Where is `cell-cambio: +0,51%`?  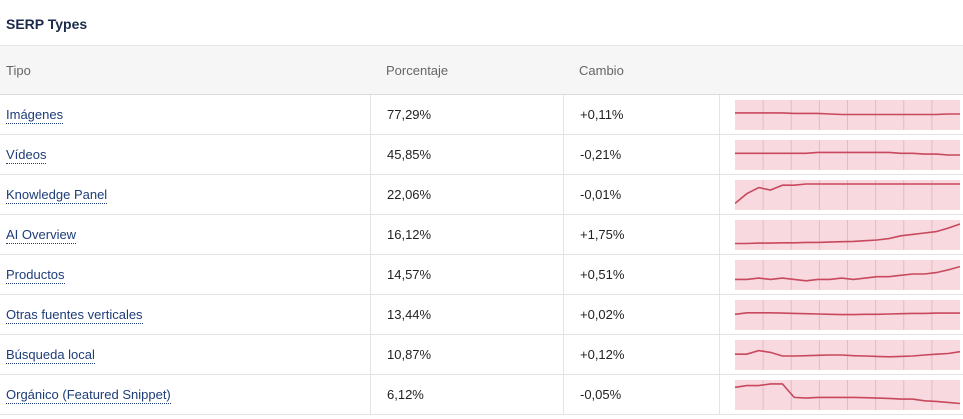 cell-cambio: +0,51% is located at coordinates (641, 274).